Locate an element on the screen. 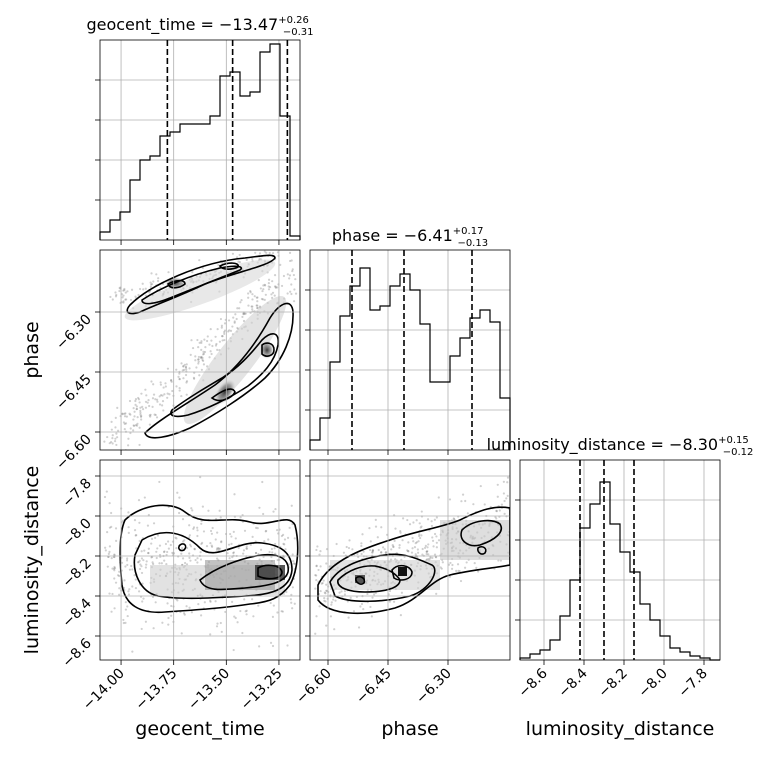  ytick-label-luminosity_distance: −8.0 is located at coordinates (76, 533).